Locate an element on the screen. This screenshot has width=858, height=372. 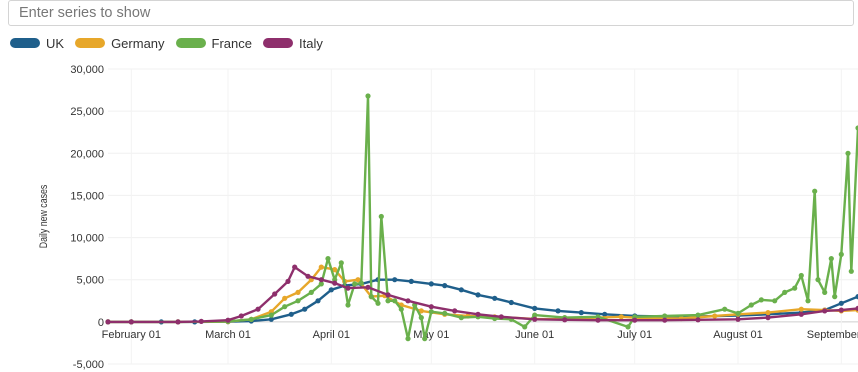
y-tick-label: 5,000 is located at coordinates (90, 281).